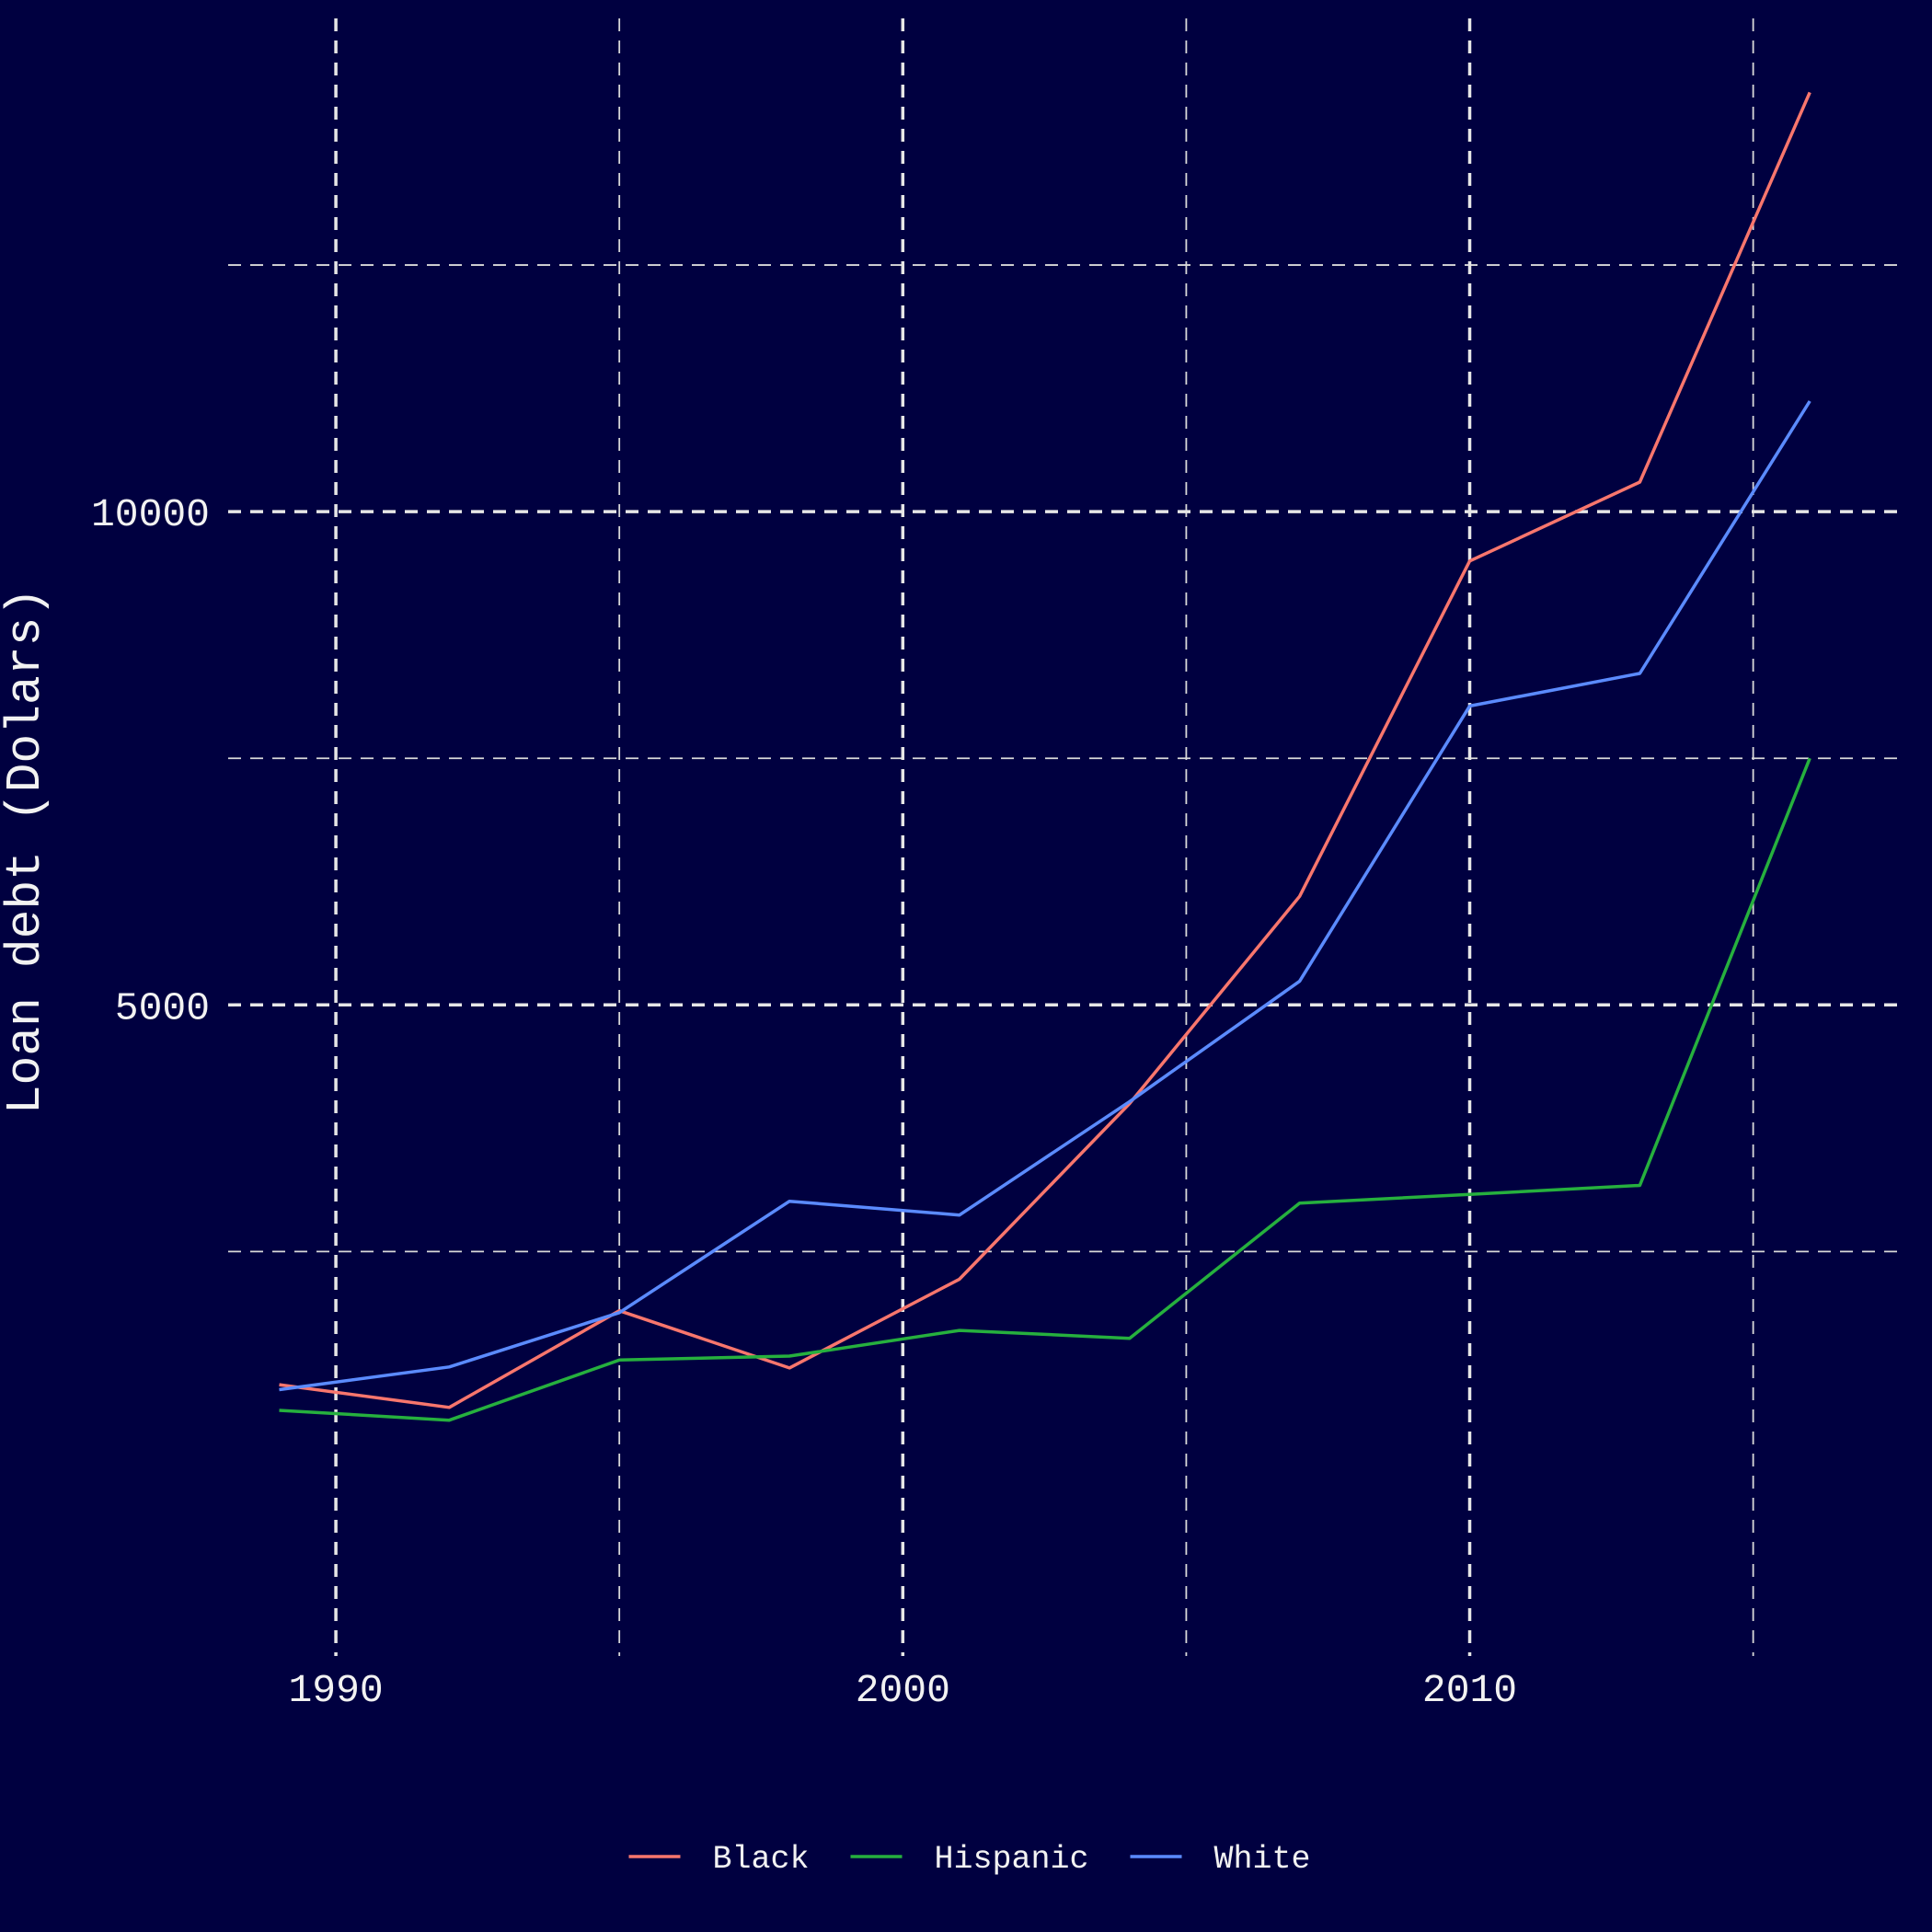 Image resolution: width=1932 pixels, height=1932 pixels. Describe the element at coordinates (162, 1007) in the screenshot. I see `y-tick-label: 5000` at that location.